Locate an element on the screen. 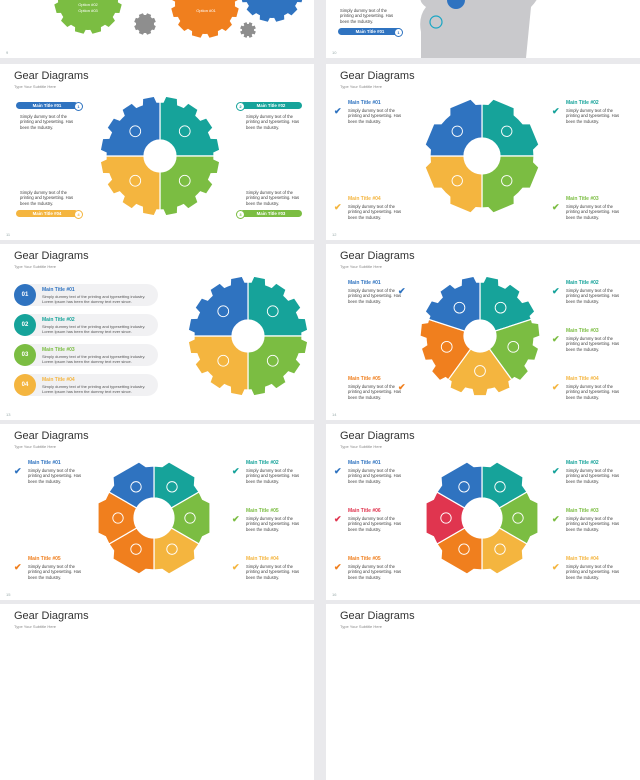  item-title: Main Title #05 is located at coordinates (44, 559).